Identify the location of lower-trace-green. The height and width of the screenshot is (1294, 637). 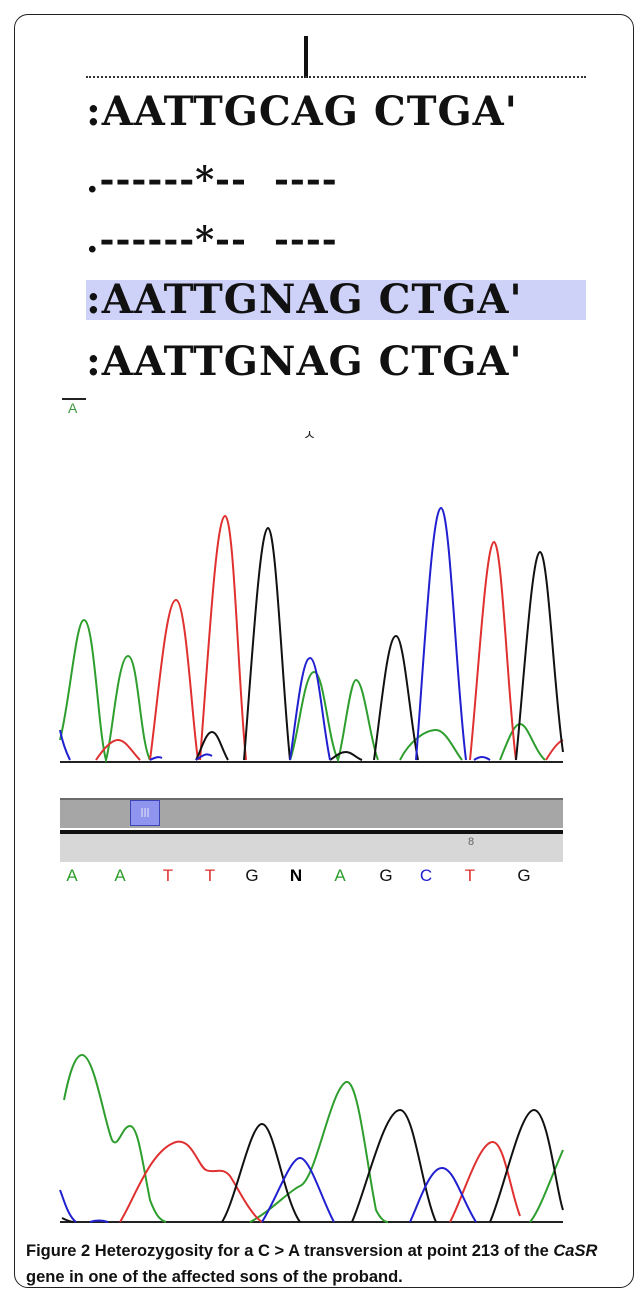
(313, 1138).